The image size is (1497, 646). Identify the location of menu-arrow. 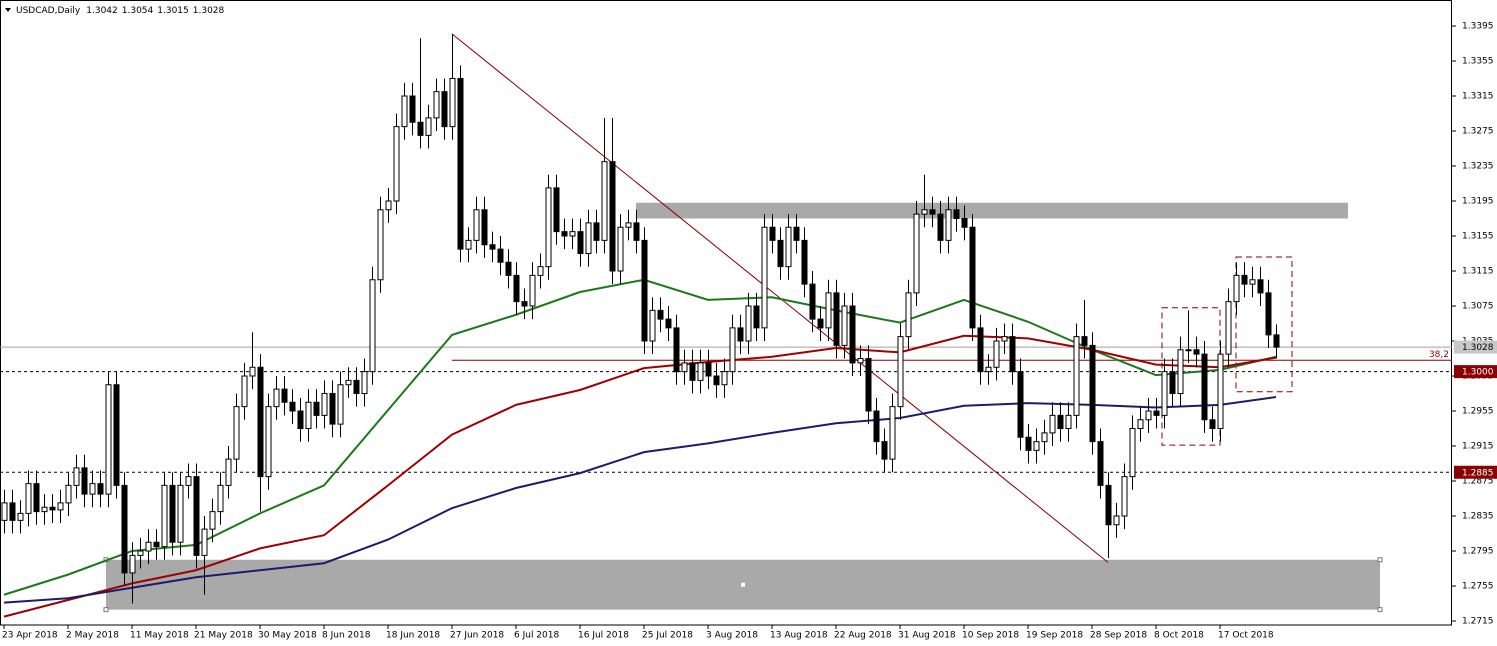
(8, 10).